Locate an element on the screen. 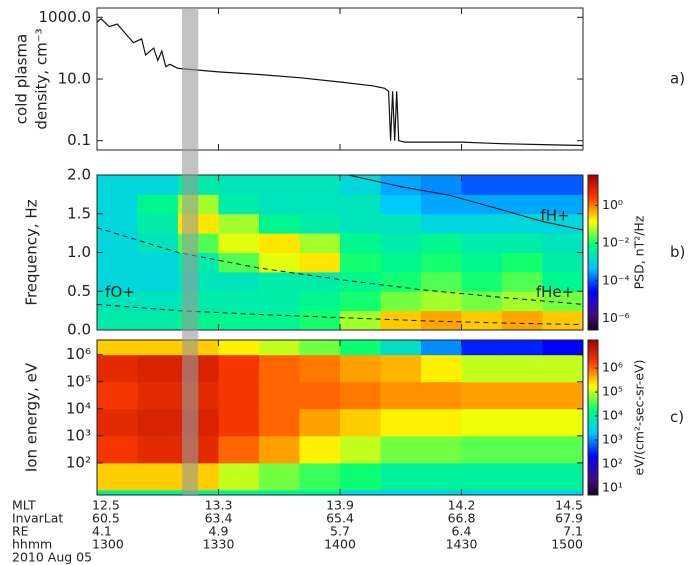  y-tick-label: 0.0 is located at coordinates (79, 330).